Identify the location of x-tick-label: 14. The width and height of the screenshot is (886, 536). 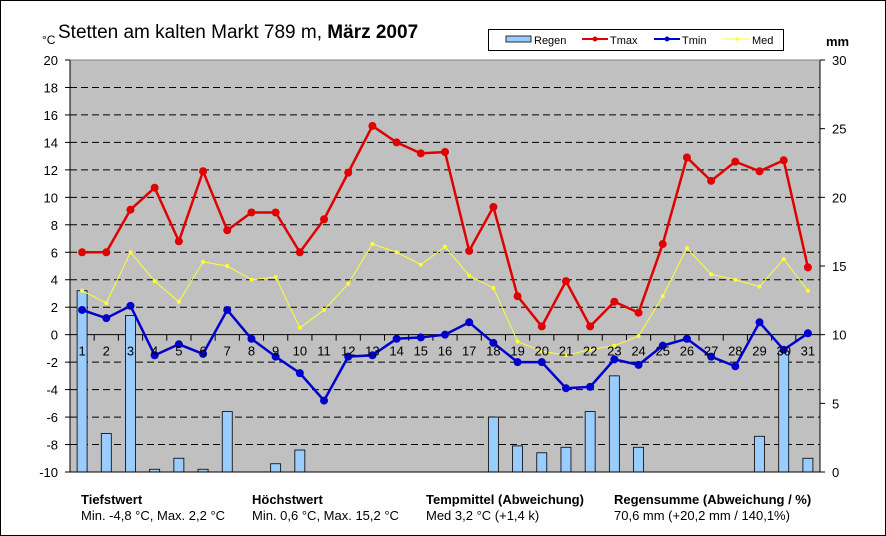
(396, 351).